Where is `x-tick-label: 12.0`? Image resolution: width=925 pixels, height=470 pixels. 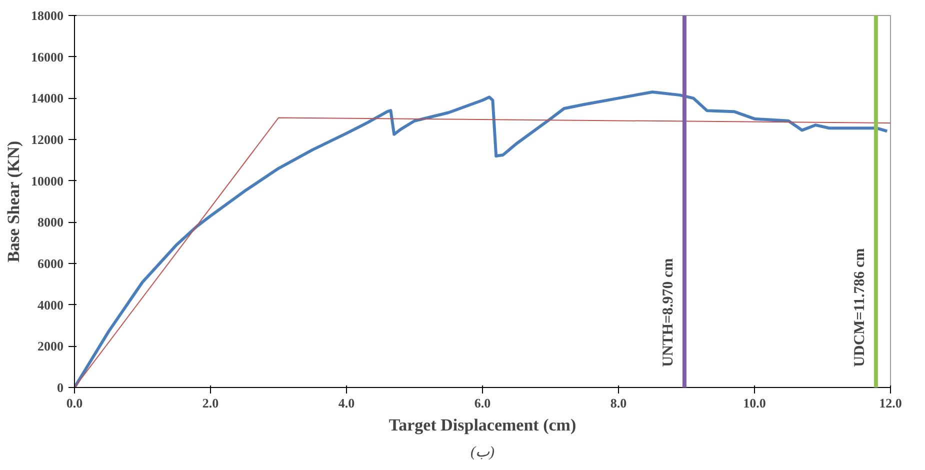
x-tick-label: 12.0 is located at coordinates (890, 403).